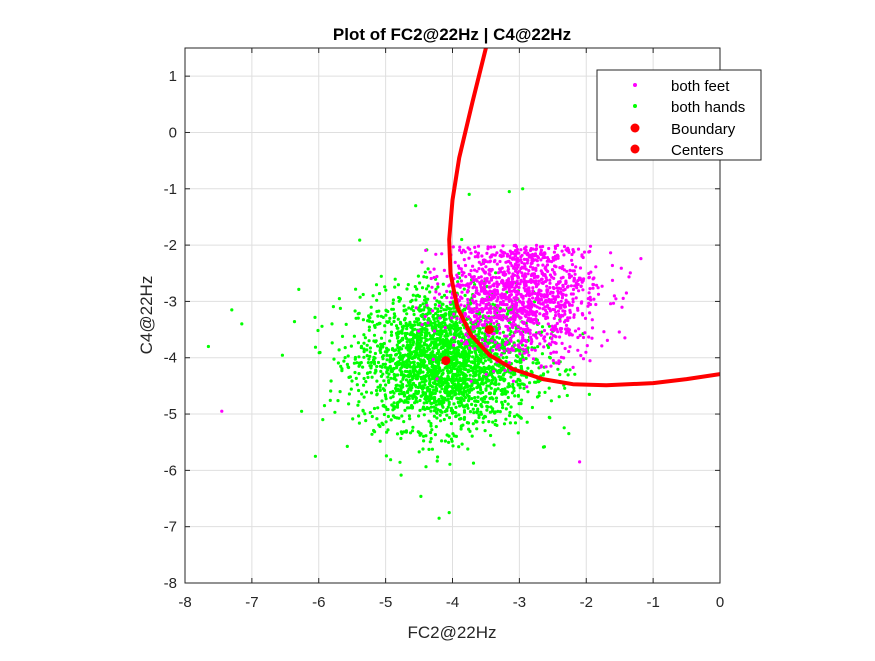 The height and width of the screenshot is (661, 875). Describe the element at coordinates (635, 128) in the screenshot. I see `legend-marker-boundary` at that location.